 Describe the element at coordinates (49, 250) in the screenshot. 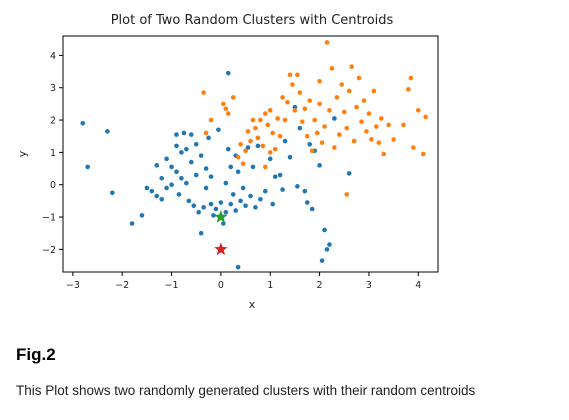

I see `y-tick-label: −2` at that location.